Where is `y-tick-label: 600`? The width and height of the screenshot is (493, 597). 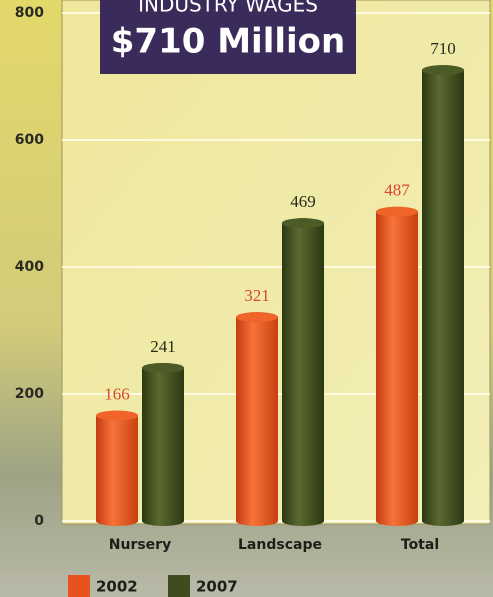 y-tick-label: 600 is located at coordinates (29, 140).